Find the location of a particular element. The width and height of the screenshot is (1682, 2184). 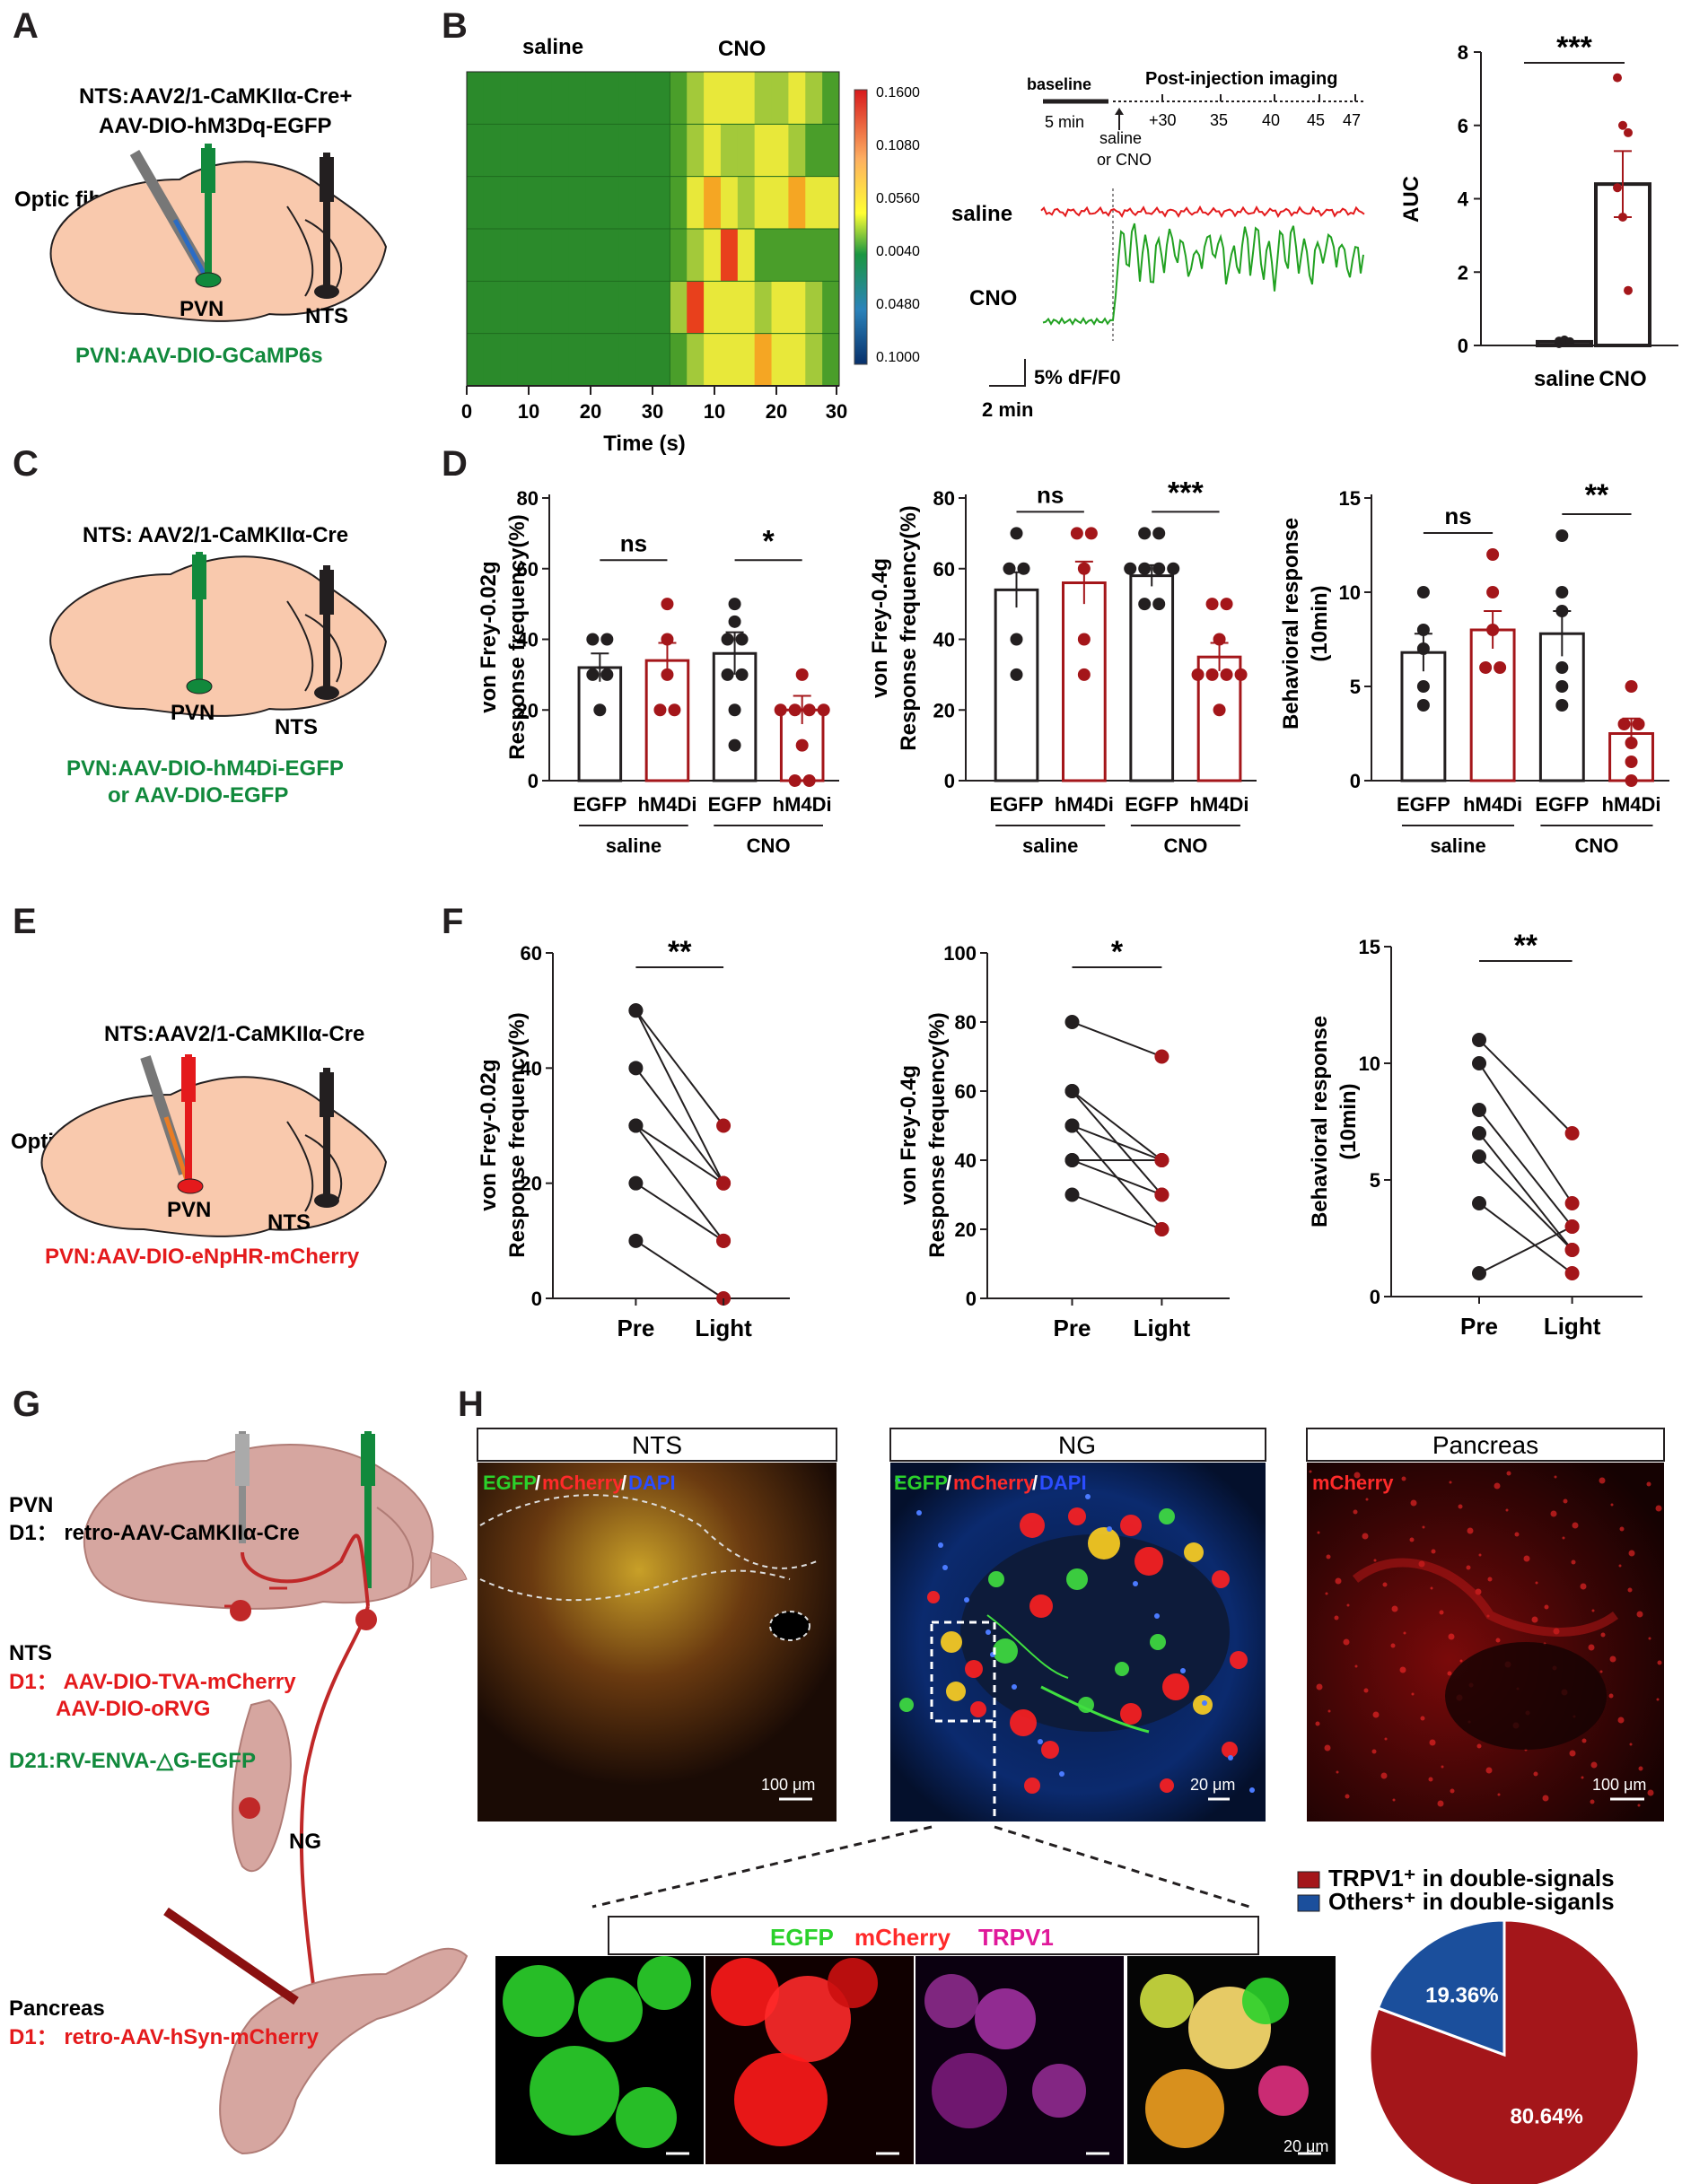

h-ng-mcherry: mCherry is located at coordinates (994, 1483).